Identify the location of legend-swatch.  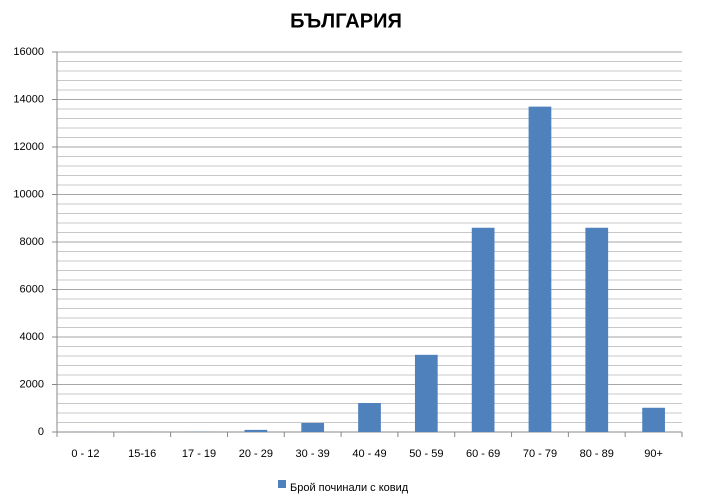
(282, 484).